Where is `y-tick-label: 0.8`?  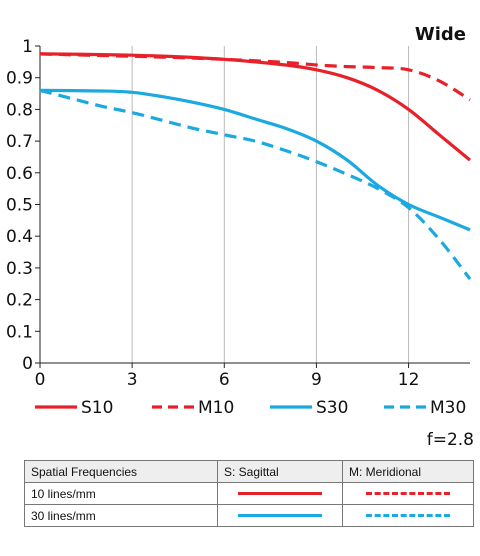 y-tick-label: 0.8 is located at coordinates (19, 110).